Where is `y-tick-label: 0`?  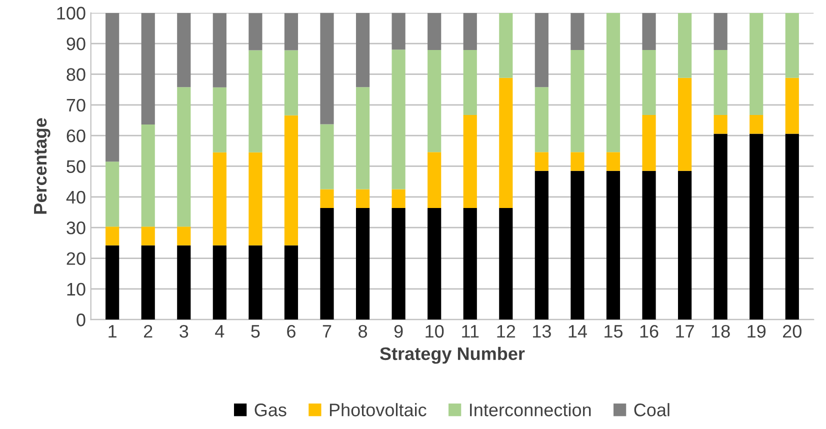 y-tick-label: 0 is located at coordinates (81, 320).